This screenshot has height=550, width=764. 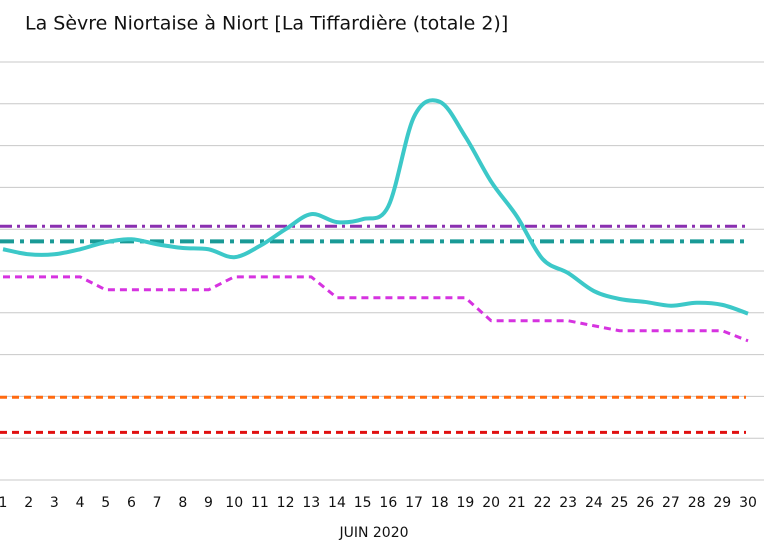 I want to click on x-tick-label: 8, so click(x=182, y=503).